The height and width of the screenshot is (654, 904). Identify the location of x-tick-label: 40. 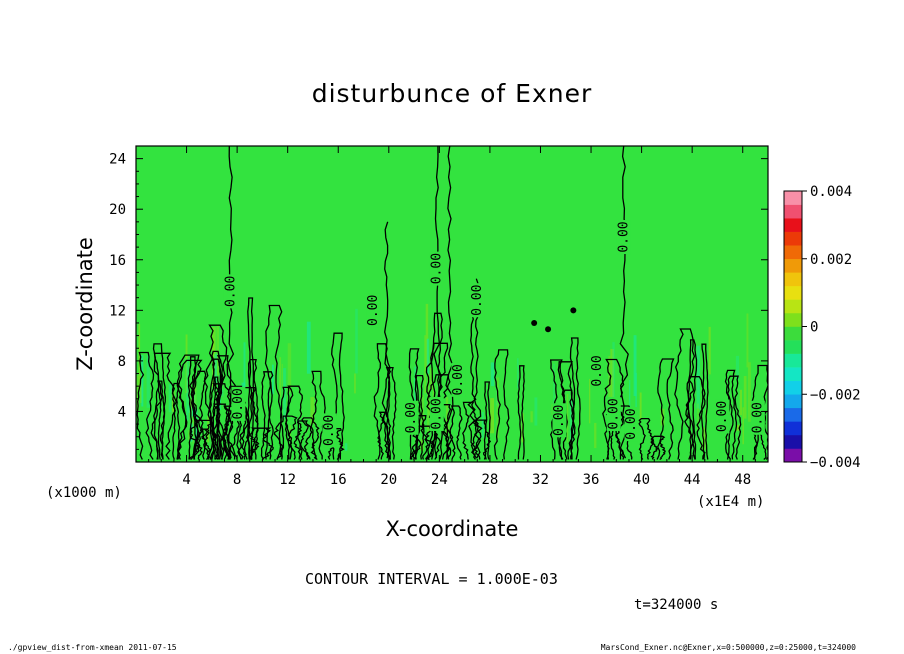
(641, 480).